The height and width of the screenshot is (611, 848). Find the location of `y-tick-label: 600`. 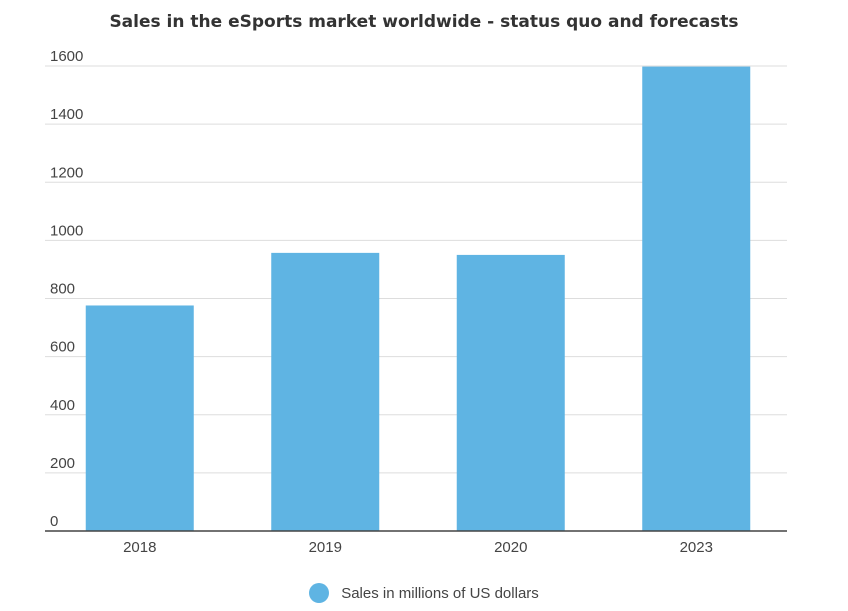

y-tick-label: 600 is located at coordinates (62, 347).